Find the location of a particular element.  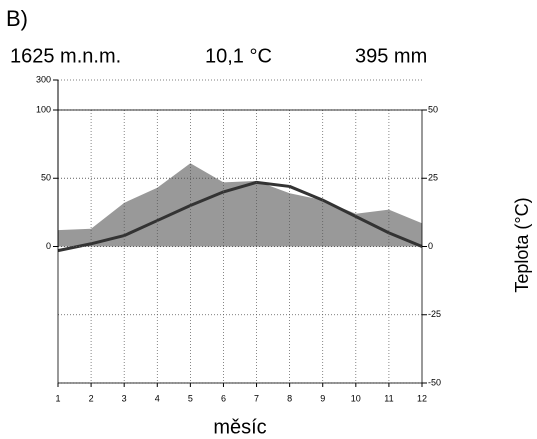

y2-tick-label: -25 is located at coordinates (434, 314).